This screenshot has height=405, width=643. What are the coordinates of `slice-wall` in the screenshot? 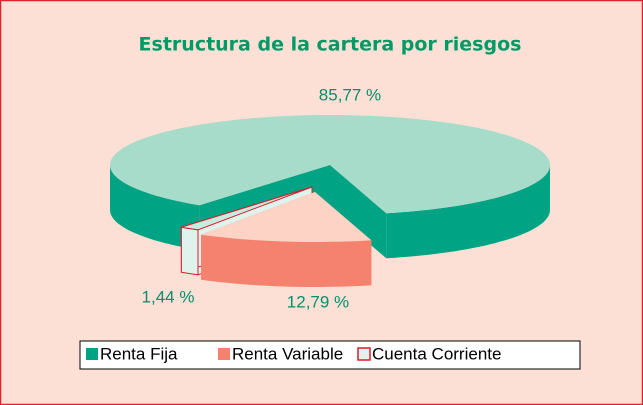 It's located at (358, 212).